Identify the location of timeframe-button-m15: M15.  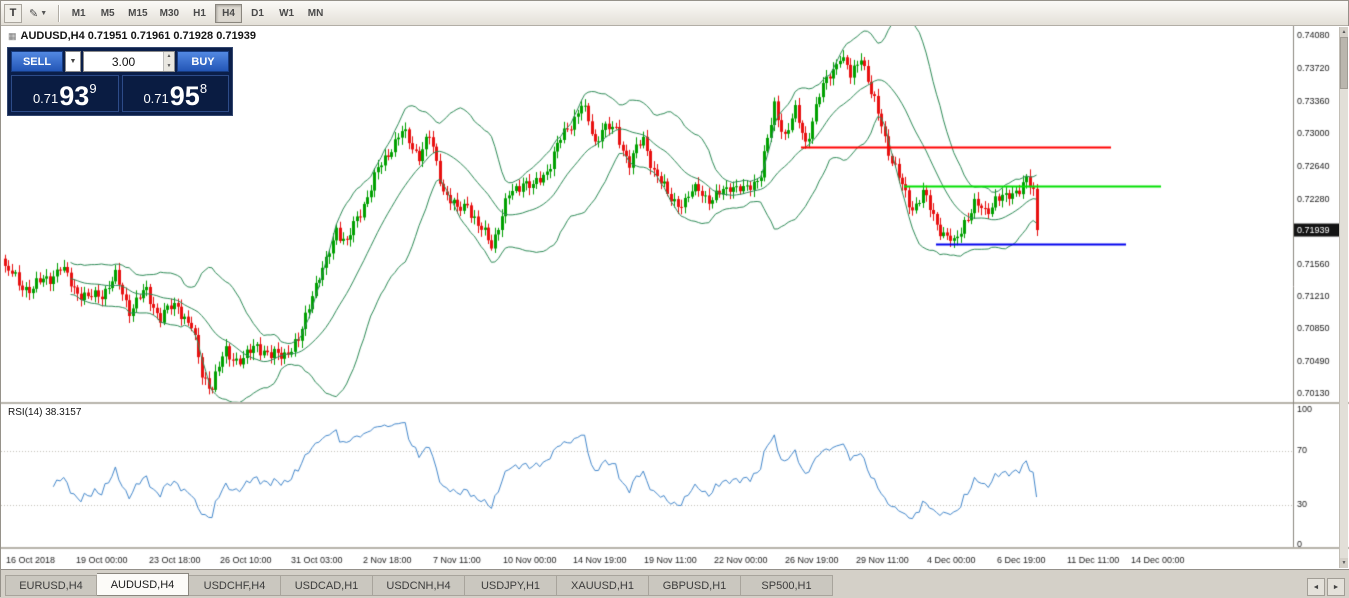
(137, 13).